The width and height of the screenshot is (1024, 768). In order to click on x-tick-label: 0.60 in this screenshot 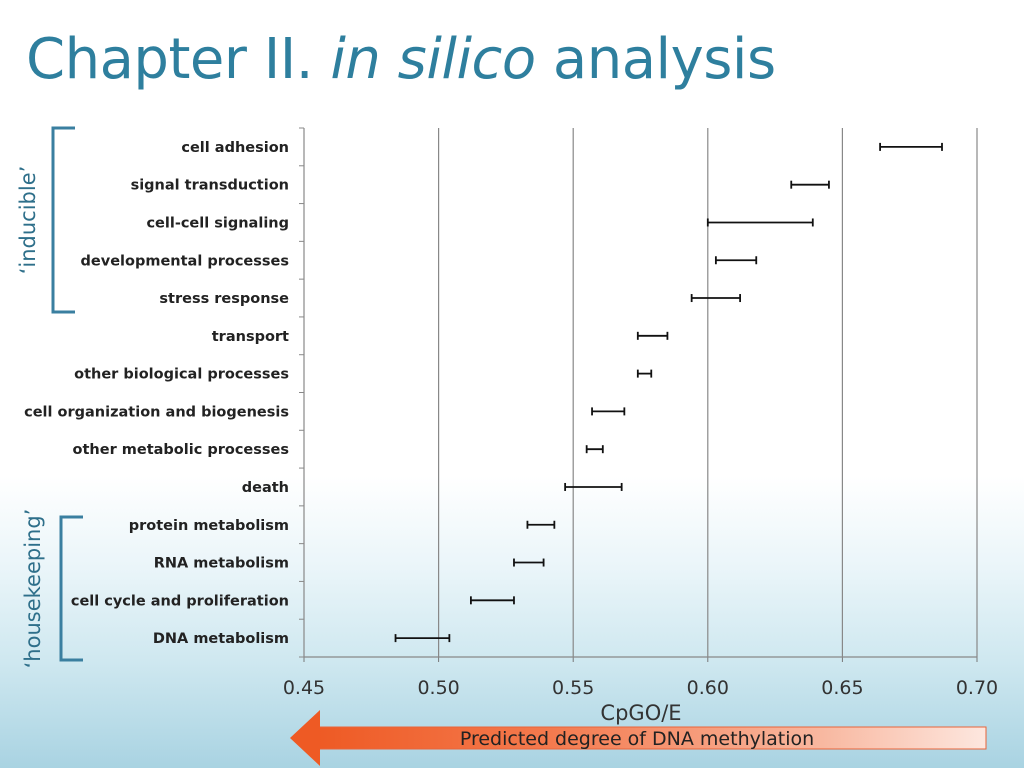, I will do `click(708, 688)`.